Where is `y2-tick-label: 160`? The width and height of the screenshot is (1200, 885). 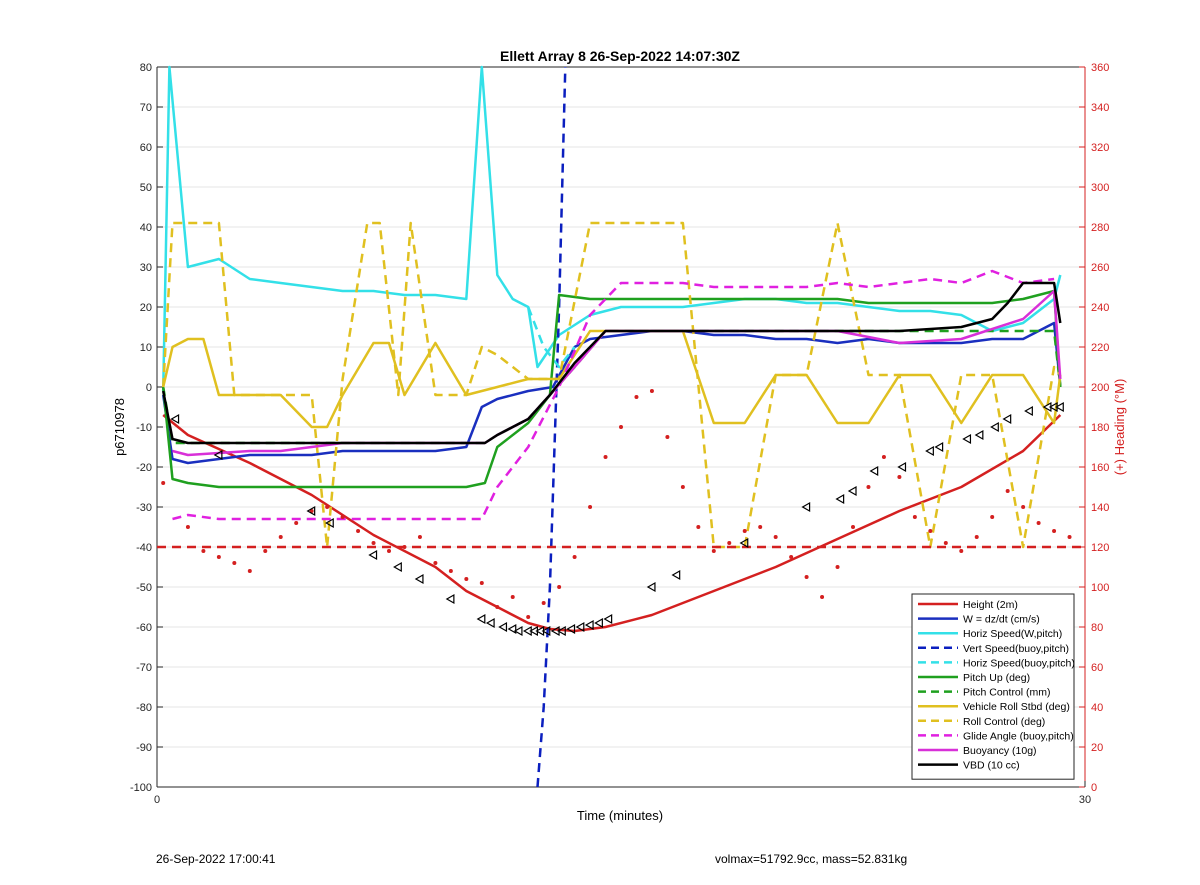 y2-tick-label: 160 is located at coordinates (1100, 468).